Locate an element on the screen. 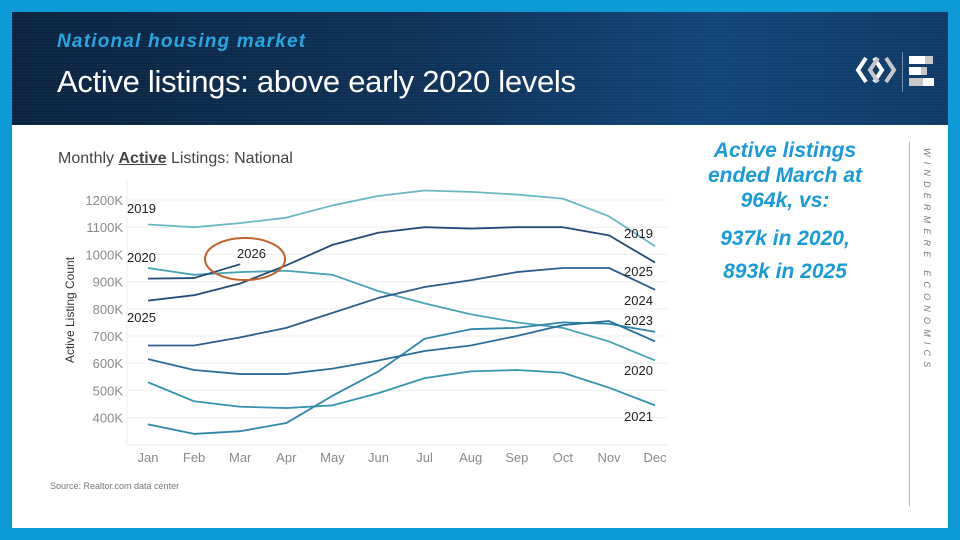  x-tick-label: Oct is located at coordinates (563, 457).